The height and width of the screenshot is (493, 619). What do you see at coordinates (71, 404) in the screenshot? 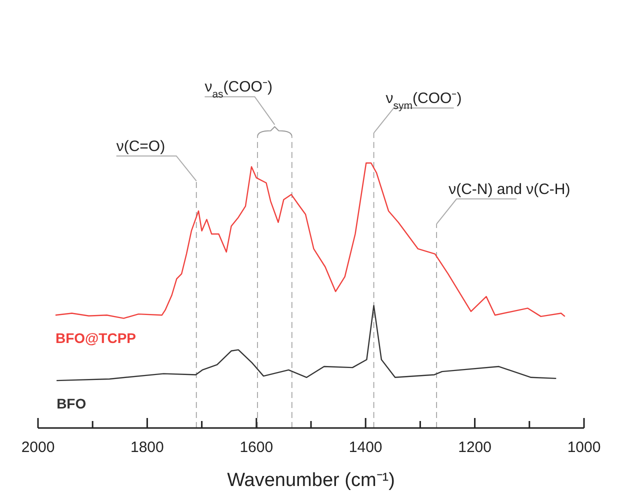
I see `series-label: BFO` at bounding box center [71, 404].